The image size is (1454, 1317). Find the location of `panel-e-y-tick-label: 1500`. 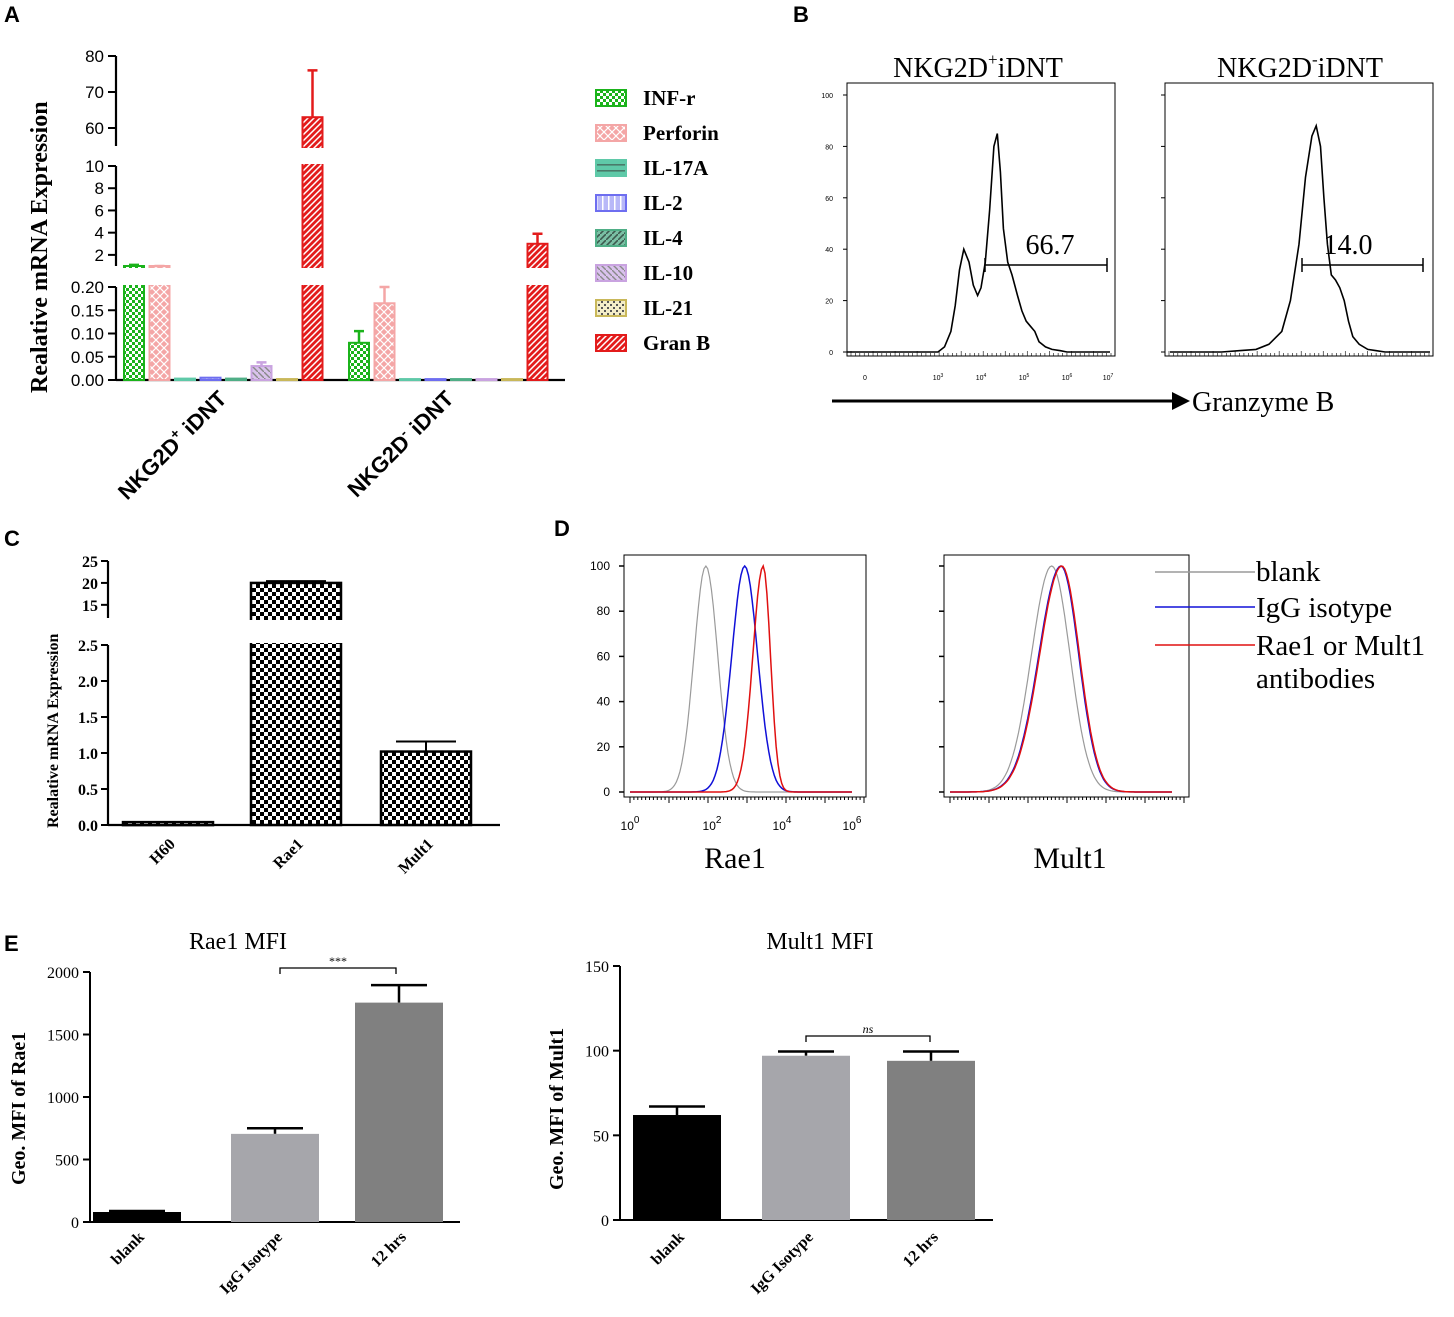

panel-e-y-tick-label: 1500 is located at coordinates (63, 1036).